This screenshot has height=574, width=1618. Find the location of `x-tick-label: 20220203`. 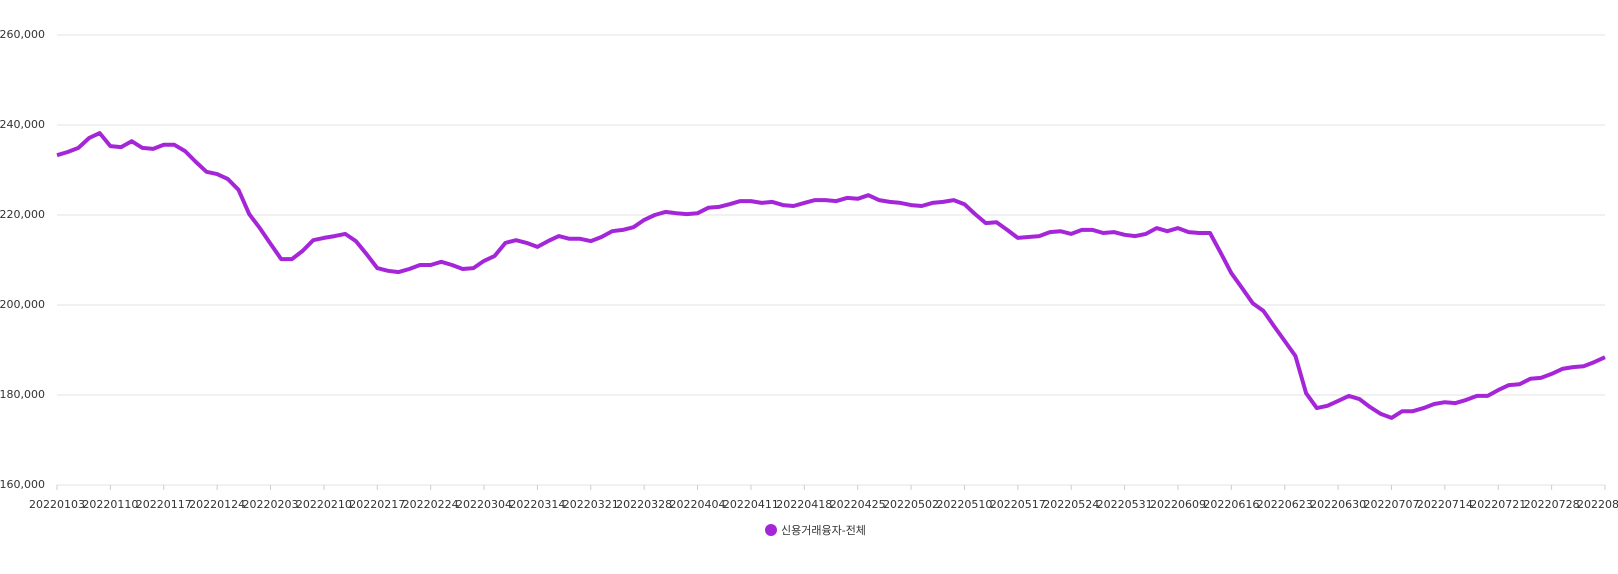

x-tick-label: 20220203 is located at coordinates (271, 504).